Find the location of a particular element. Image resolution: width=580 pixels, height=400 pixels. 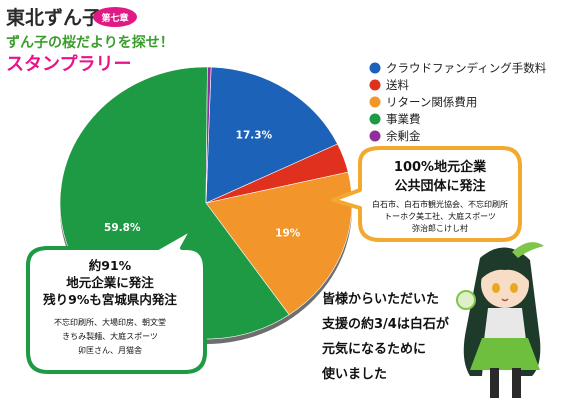

page-title: スタンプラリー is located at coordinates (68, 64).